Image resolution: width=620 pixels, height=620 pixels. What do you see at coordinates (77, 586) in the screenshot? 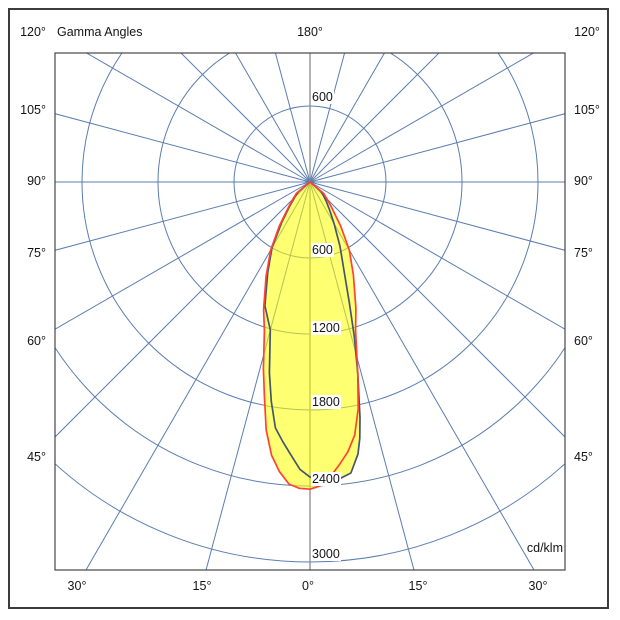
I see `bottom-angle-label-30L: 30°` at bounding box center [77, 586].